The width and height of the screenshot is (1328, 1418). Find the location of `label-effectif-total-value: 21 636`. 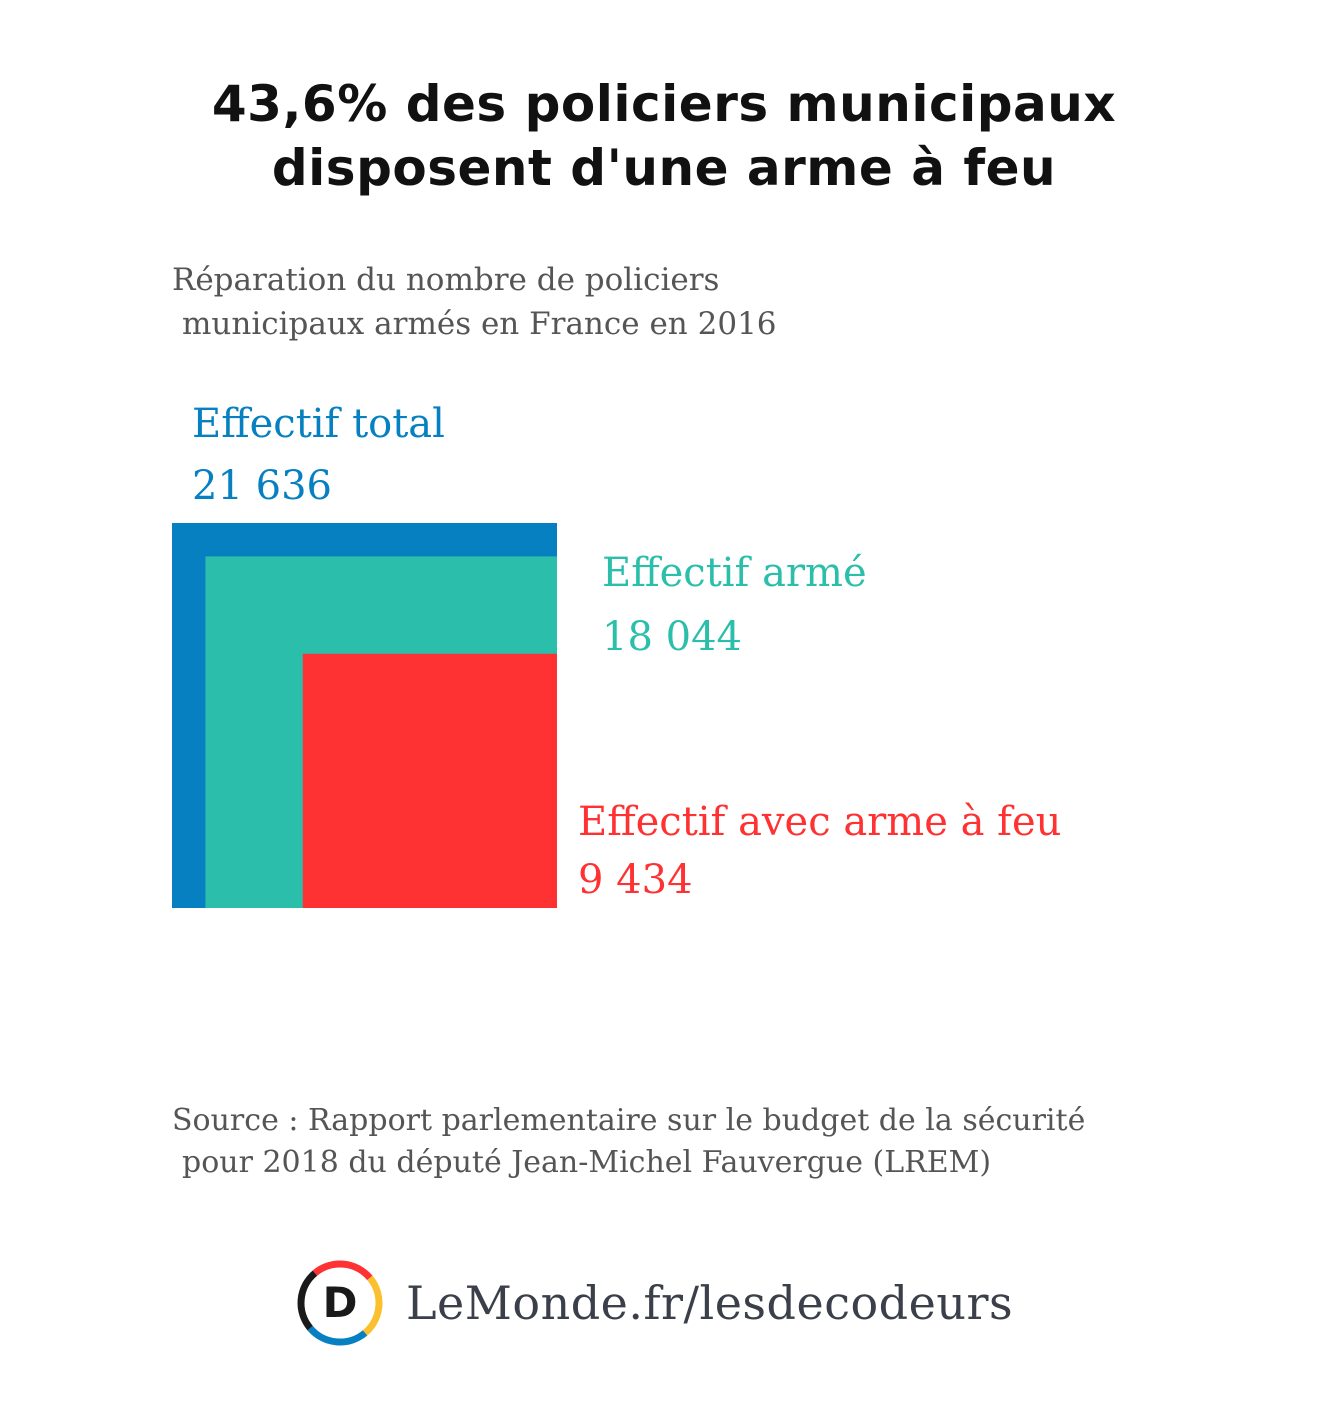

label-effectif-total-value: 21 636 is located at coordinates (262, 486).